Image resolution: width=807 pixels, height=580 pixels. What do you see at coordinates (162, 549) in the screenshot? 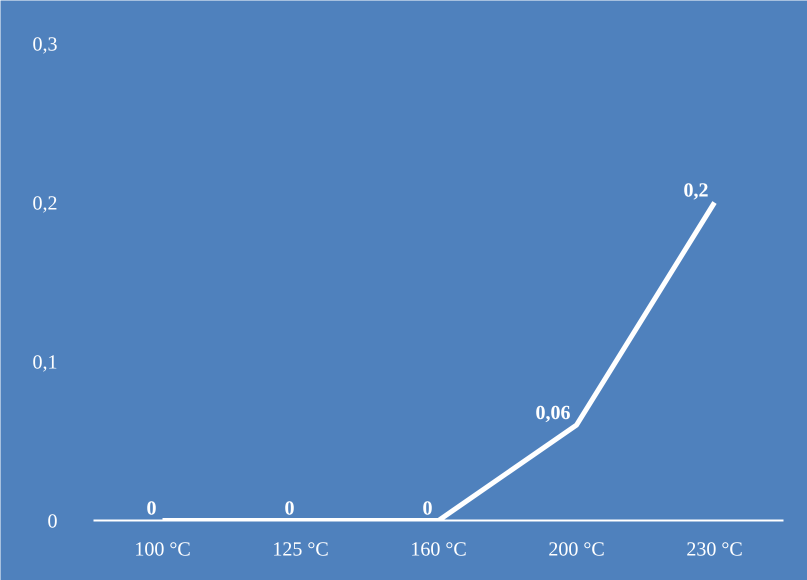
I see `x-tick-label: 100 °C` at bounding box center [162, 549].